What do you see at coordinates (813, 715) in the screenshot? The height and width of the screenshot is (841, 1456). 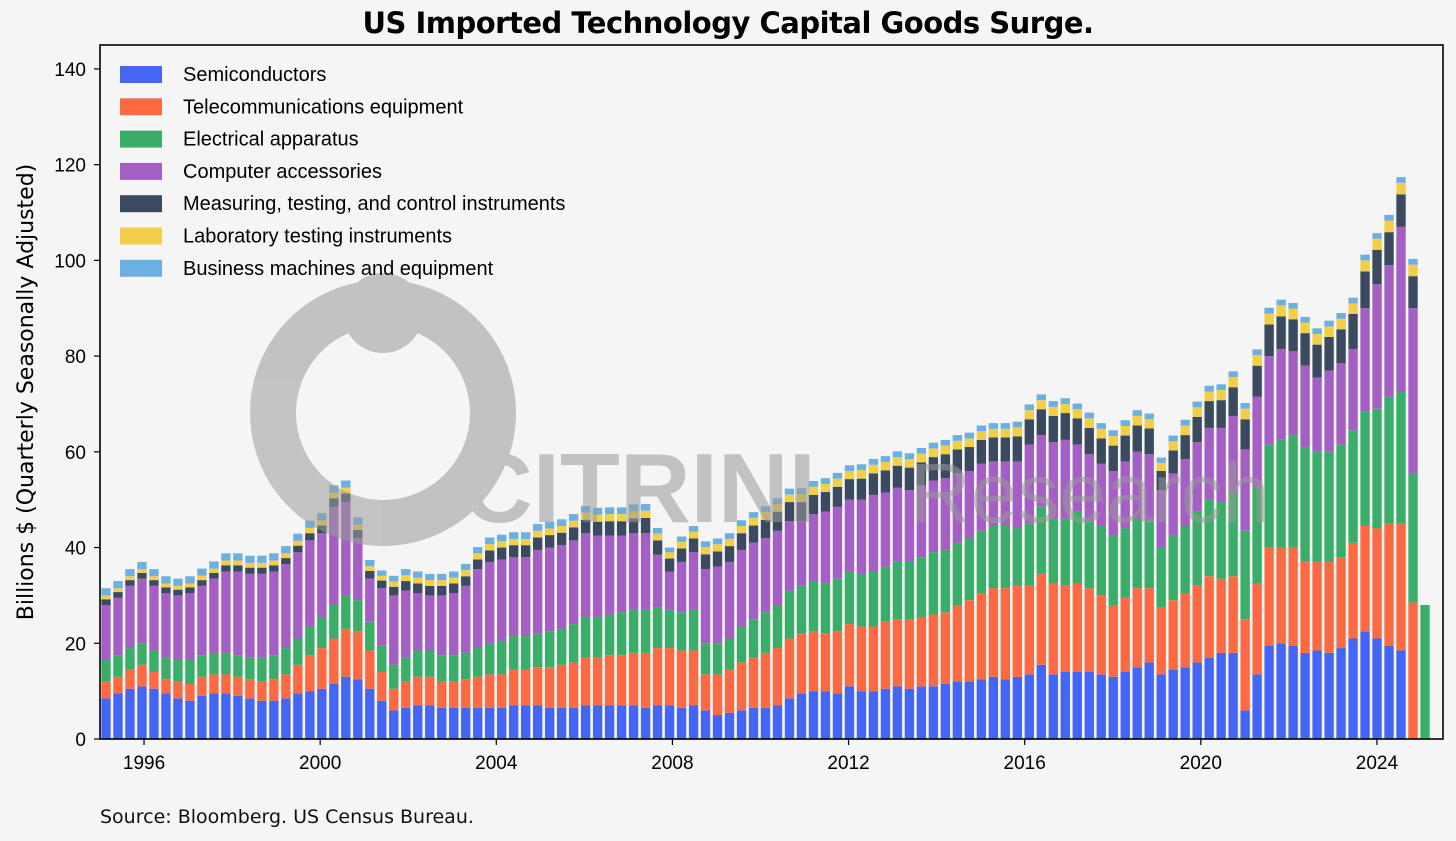 I see `bar-semiconductors-q59` at bounding box center [813, 715].